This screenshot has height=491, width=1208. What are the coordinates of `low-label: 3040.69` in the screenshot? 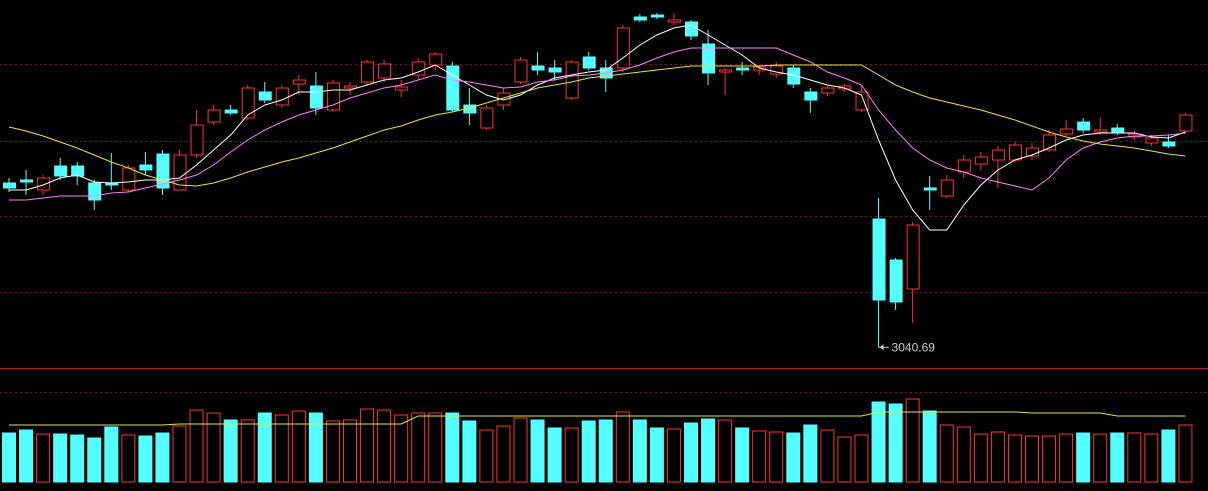 It's located at (914, 347).